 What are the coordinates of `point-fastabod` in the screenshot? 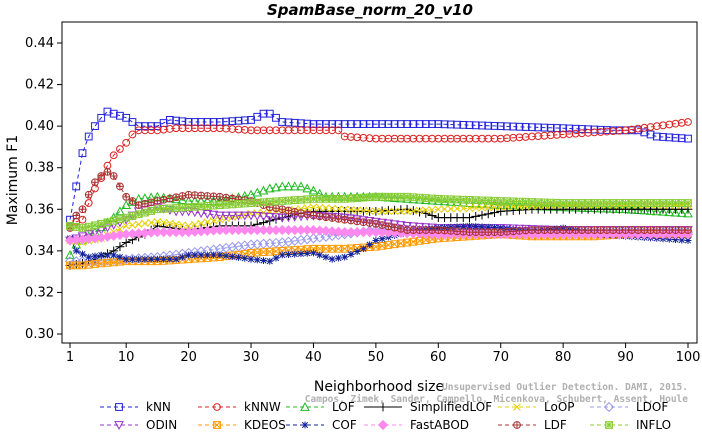 It's located at (319, 230).